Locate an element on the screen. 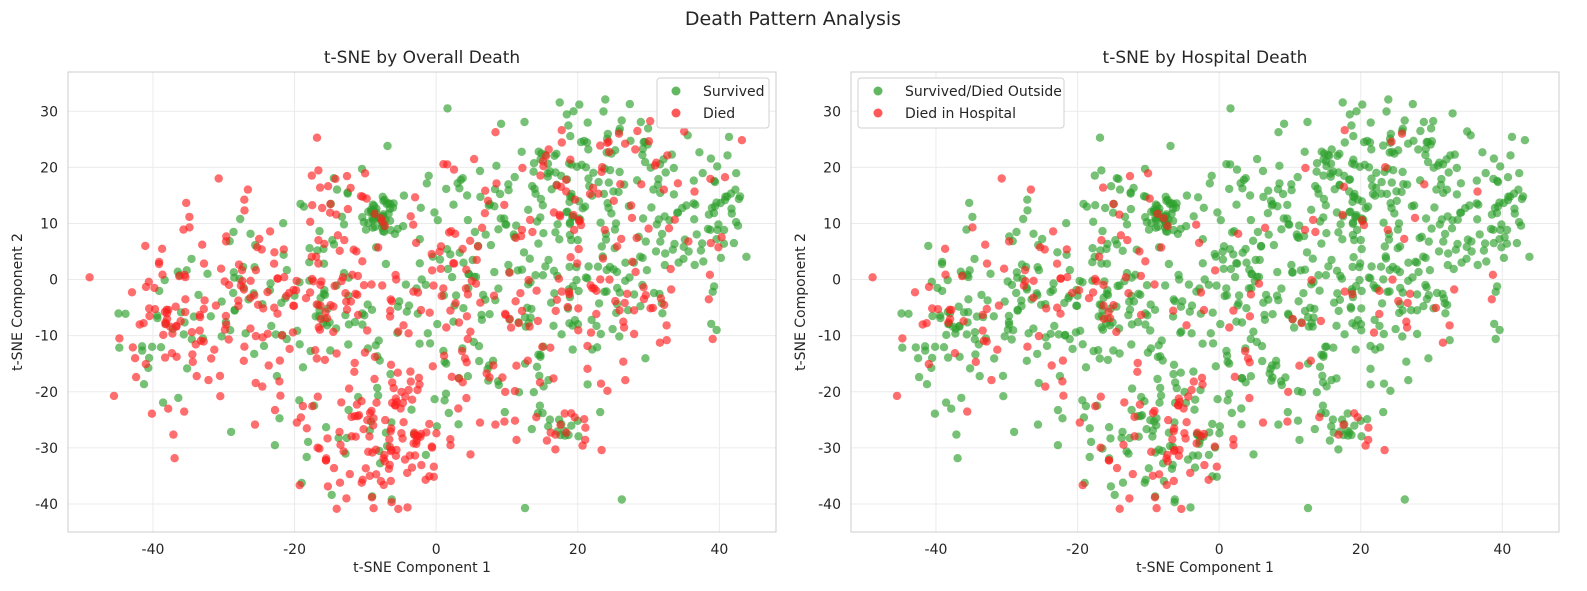 This screenshot has width=1587, height=591. subplot-title: t-SNE by Overall Death is located at coordinates (422, 58).